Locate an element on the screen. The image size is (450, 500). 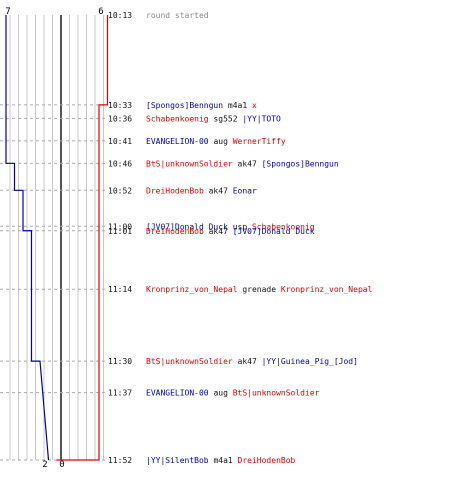
blue-start-score: 7 is located at coordinates (7, 12).